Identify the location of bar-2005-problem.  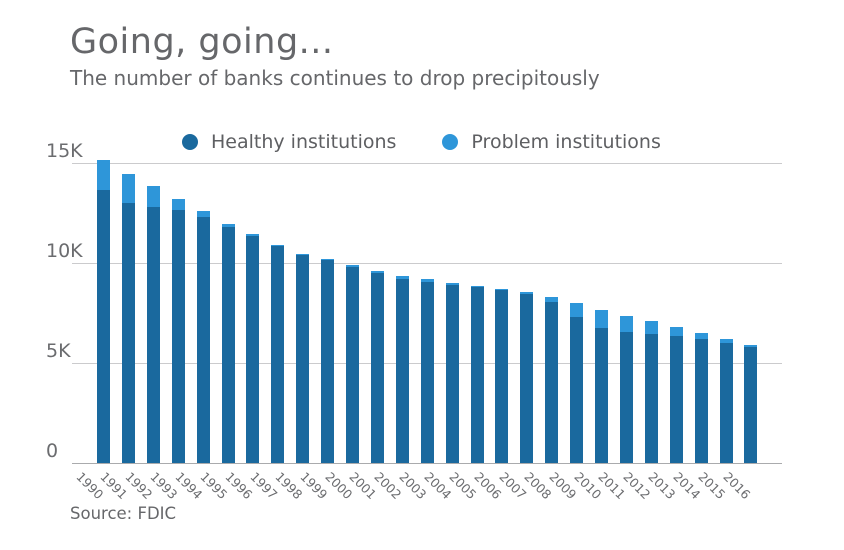
(477, 287).